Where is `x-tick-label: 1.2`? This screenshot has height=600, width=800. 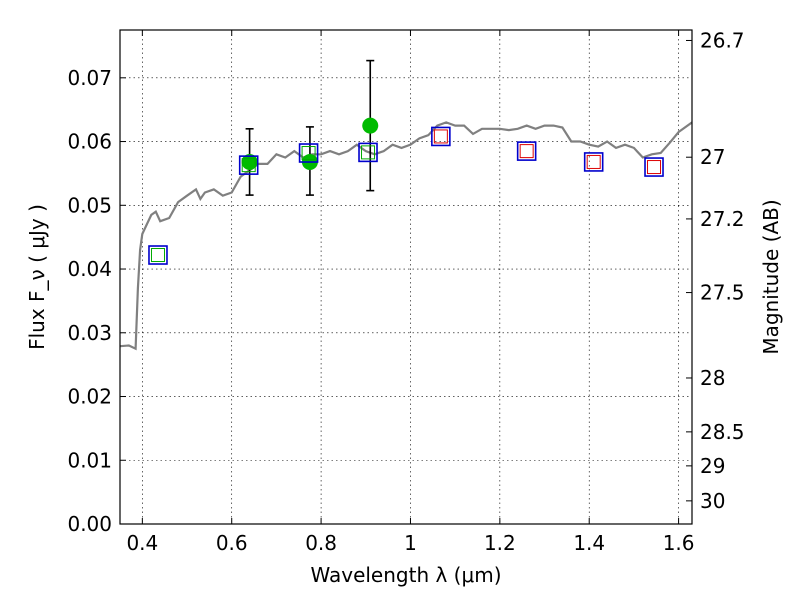 x-tick-label: 1.2 is located at coordinates (500, 543).